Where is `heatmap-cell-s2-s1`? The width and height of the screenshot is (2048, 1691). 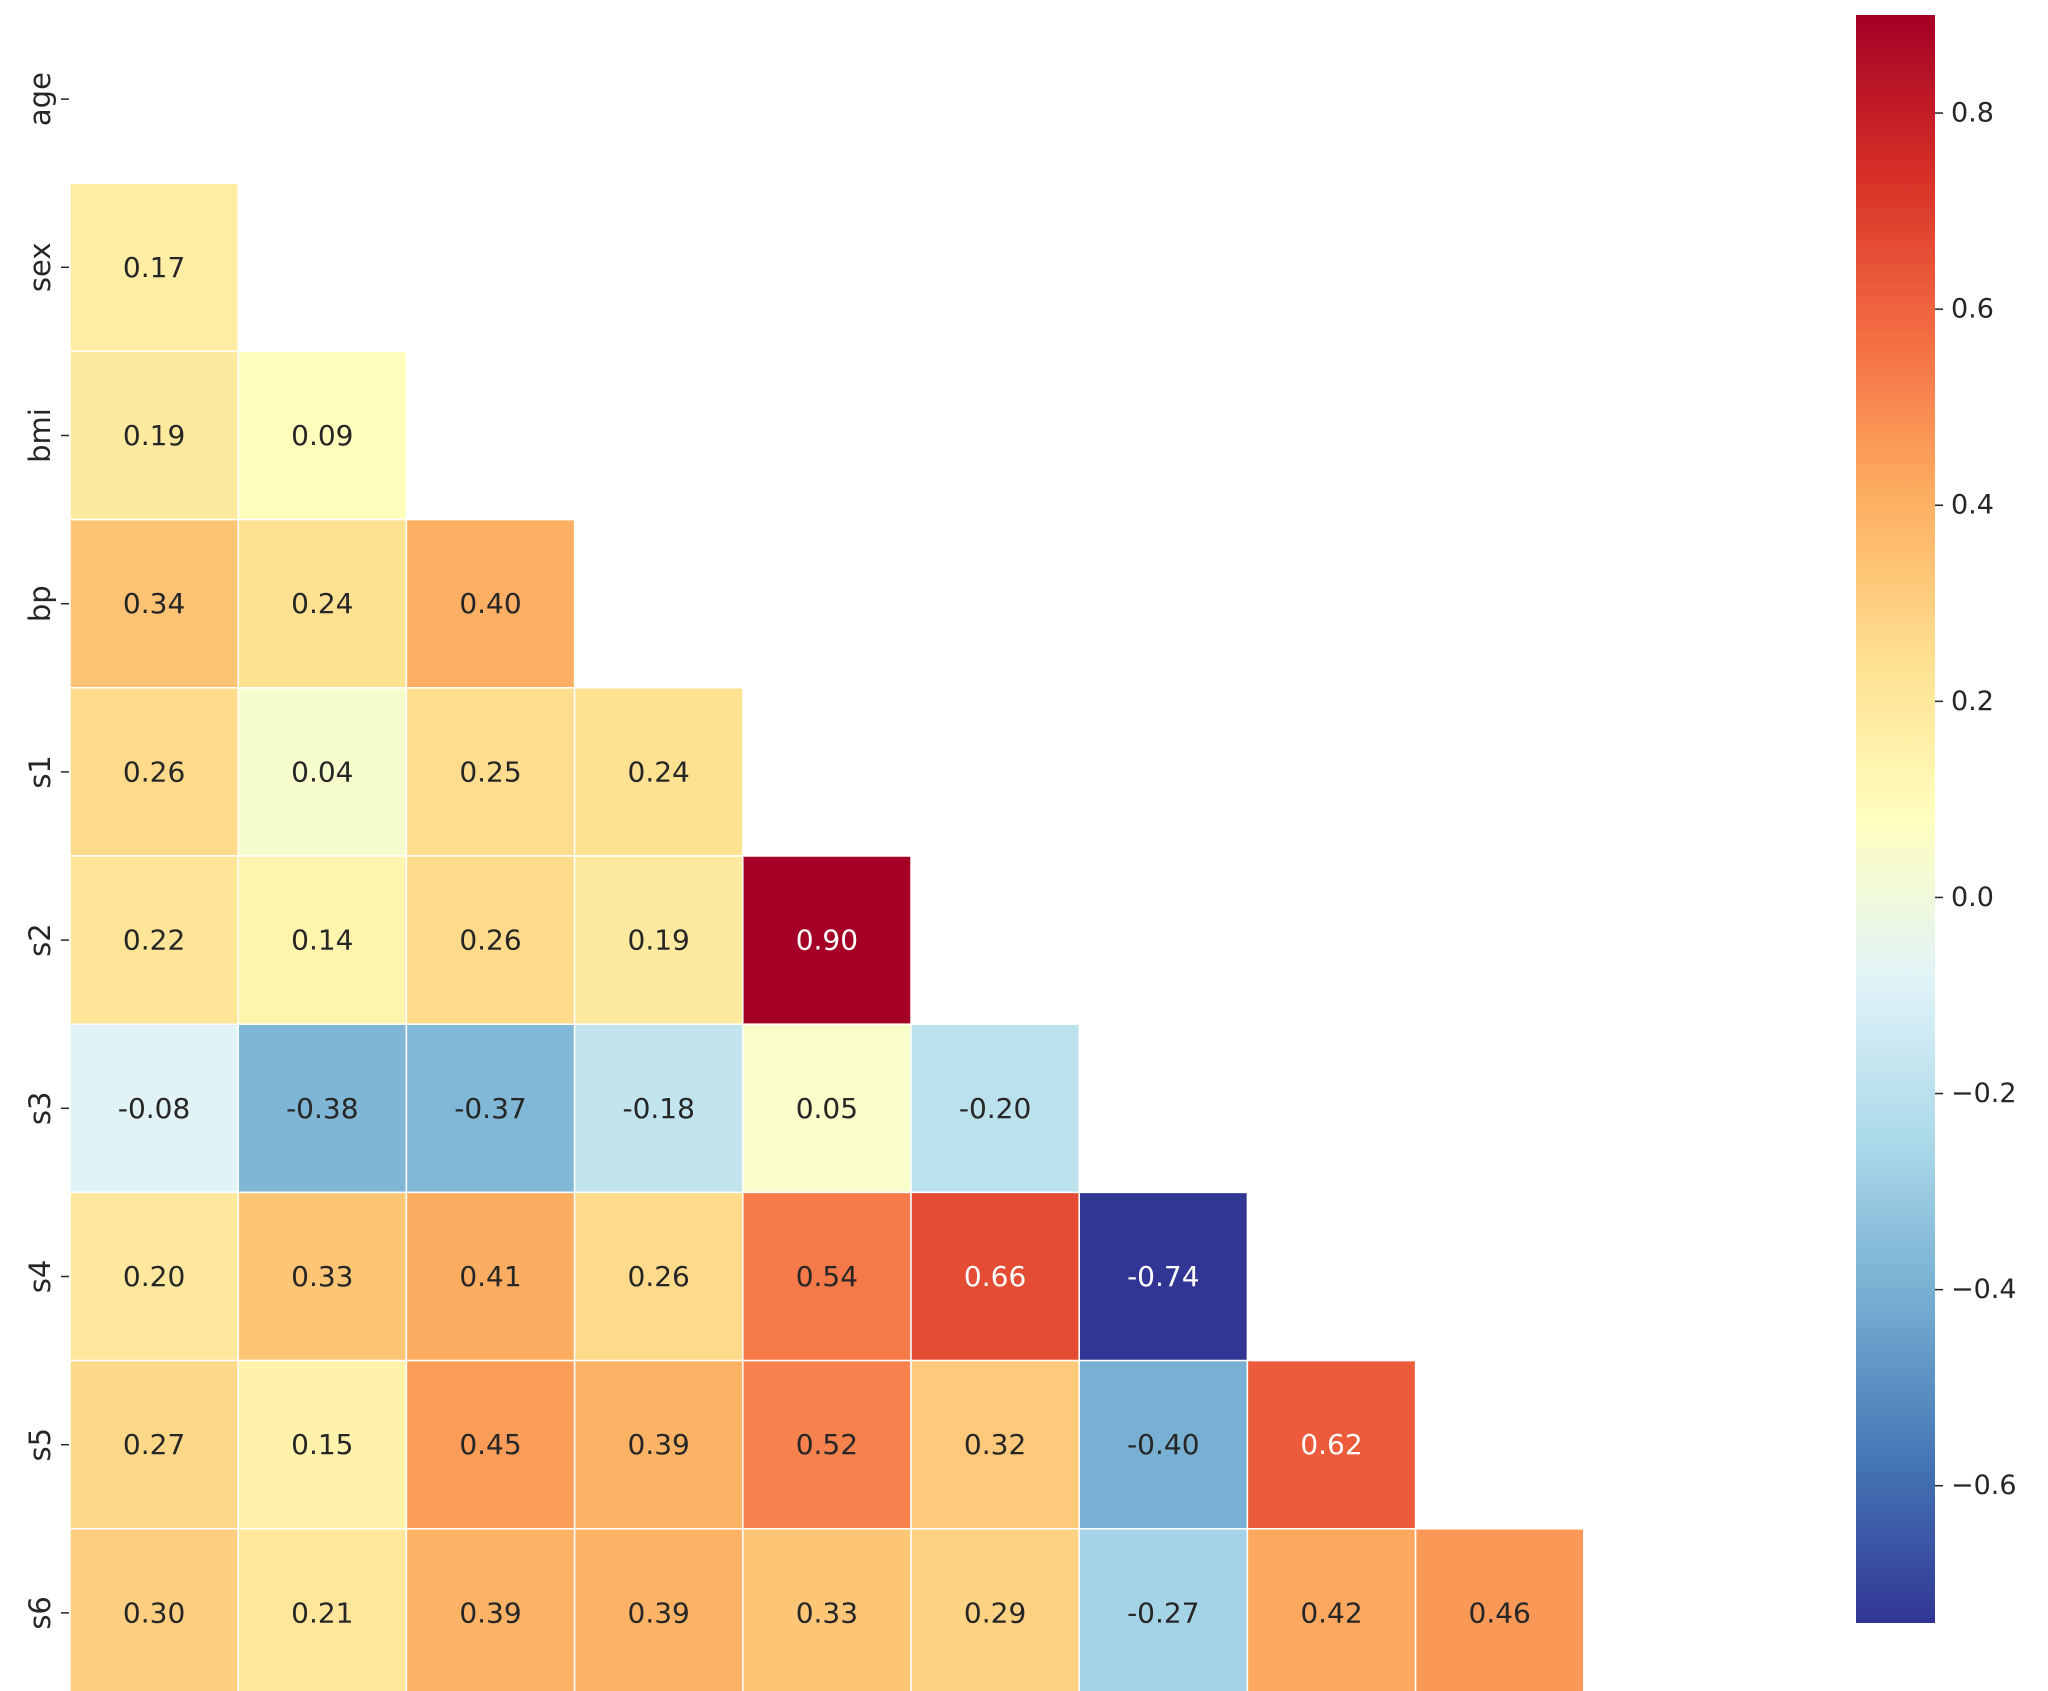 heatmap-cell-s2-s1 is located at coordinates (827, 940).